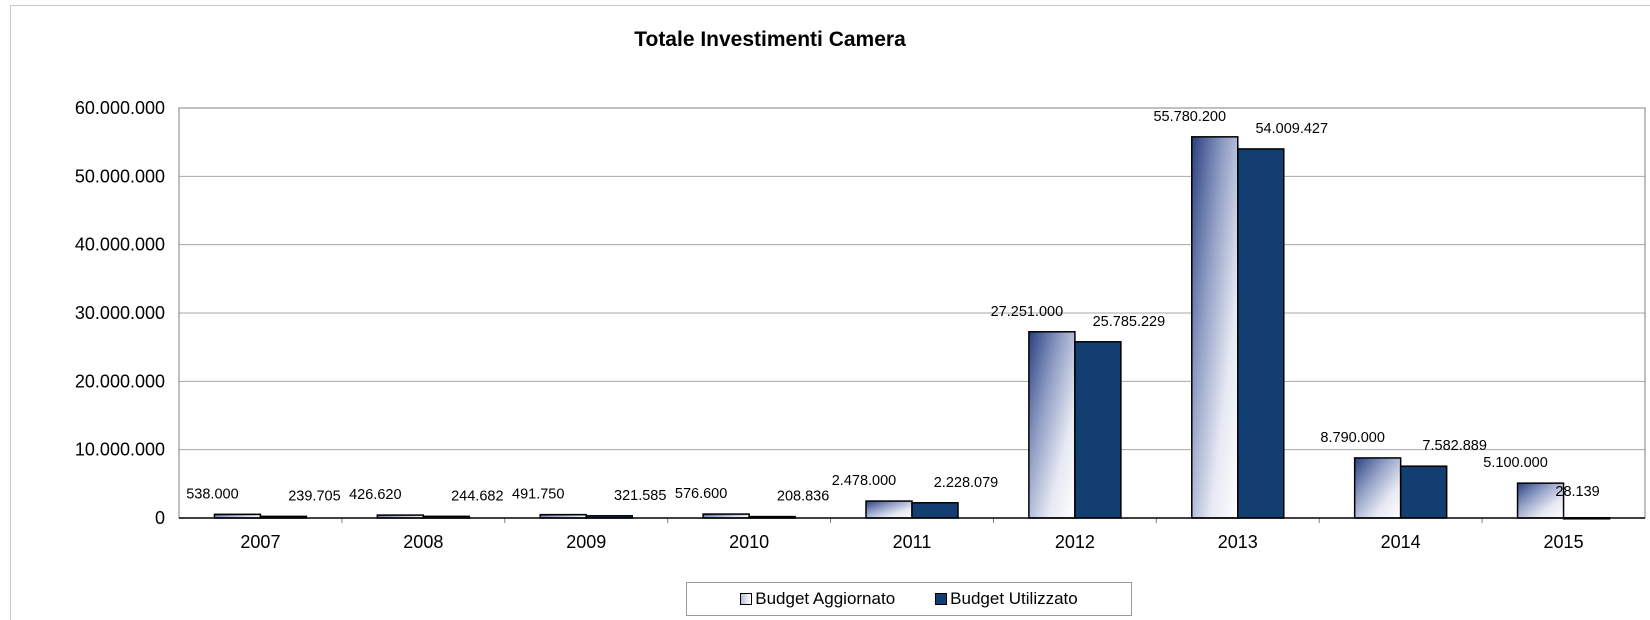 The image size is (1650, 620). I want to click on data-label-budget-aggiornato: 538.000, so click(212, 494).